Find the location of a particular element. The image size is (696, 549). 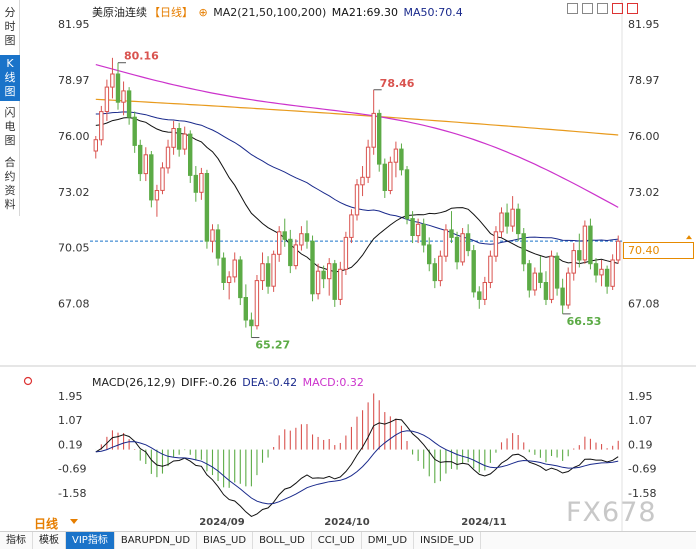

indicator-tab: BIAS_UD is located at coordinates (225, 540).